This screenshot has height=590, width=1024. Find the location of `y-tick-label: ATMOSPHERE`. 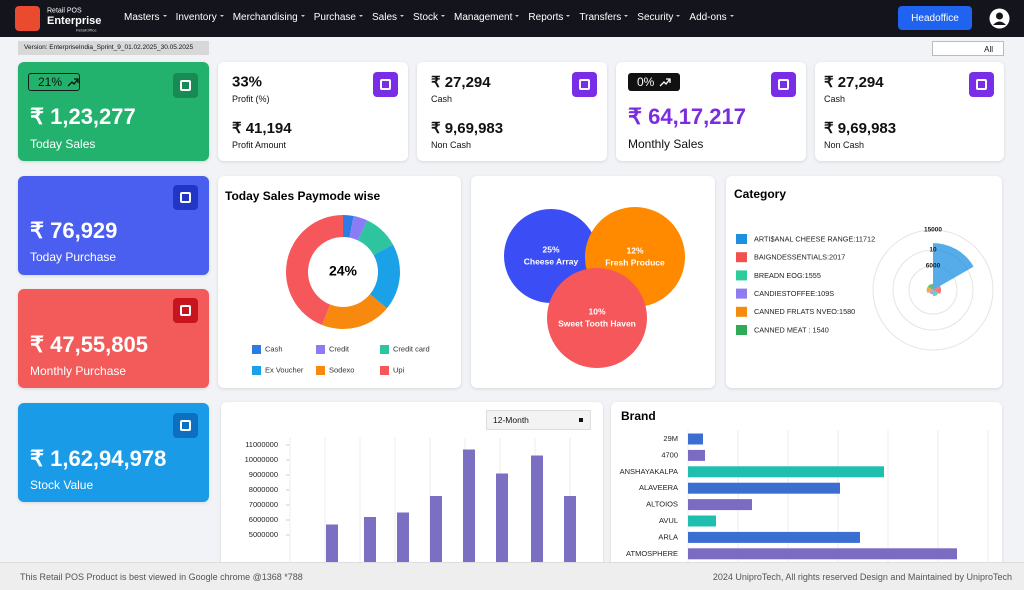

y-tick-label: ATMOSPHERE is located at coordinates (652, 553).